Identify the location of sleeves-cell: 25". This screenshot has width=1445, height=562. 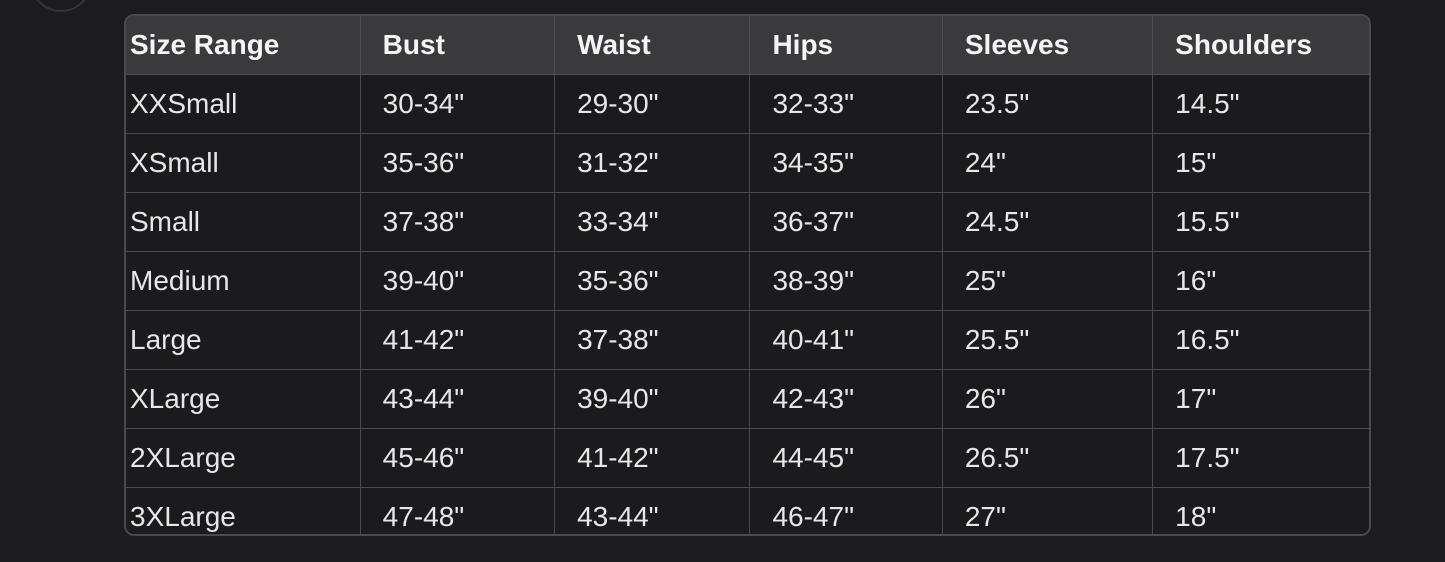
(1047, 281).